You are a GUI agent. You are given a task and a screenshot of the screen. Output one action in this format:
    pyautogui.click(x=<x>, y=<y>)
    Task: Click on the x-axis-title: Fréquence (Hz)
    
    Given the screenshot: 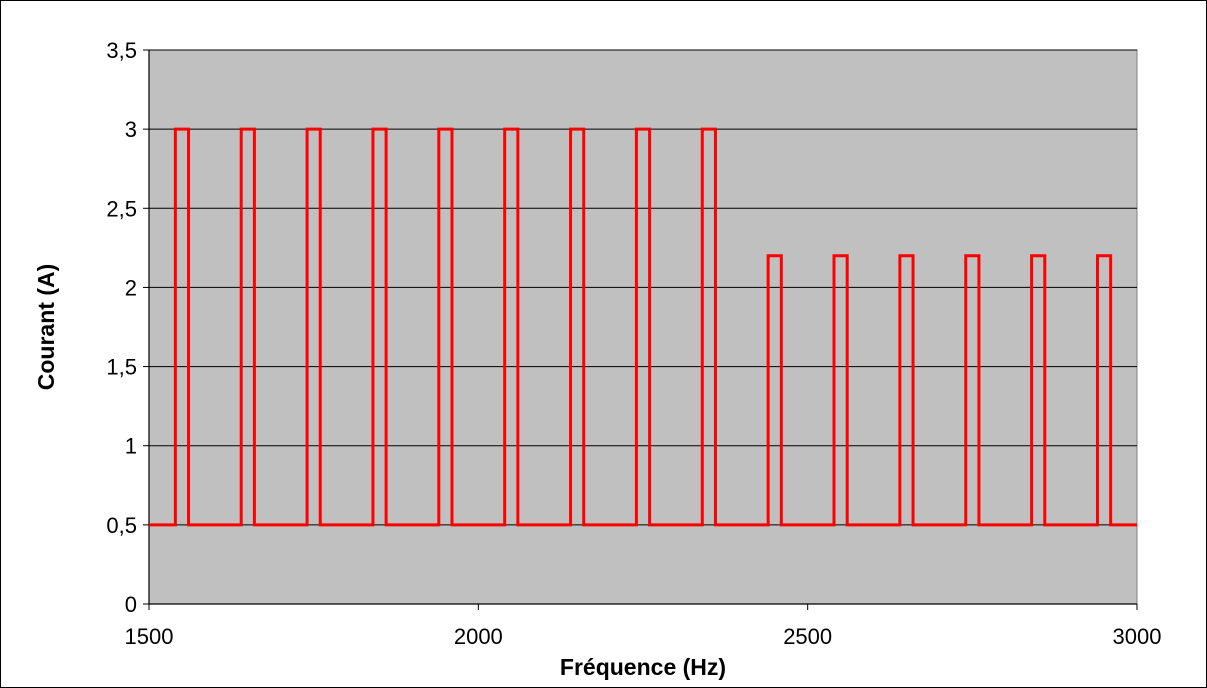 What is the action you would take?
    pyautogui.click(x=643, y=667)
    